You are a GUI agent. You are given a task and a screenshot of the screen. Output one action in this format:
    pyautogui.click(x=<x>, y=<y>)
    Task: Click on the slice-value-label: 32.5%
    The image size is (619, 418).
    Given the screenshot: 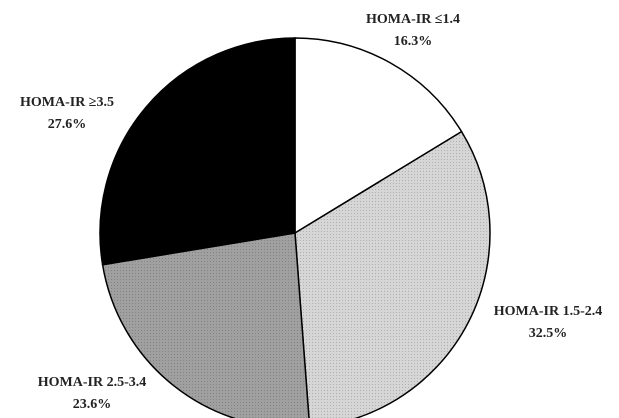 What is the action you would take?
    pyautogui.click(x=548, y=333)
    